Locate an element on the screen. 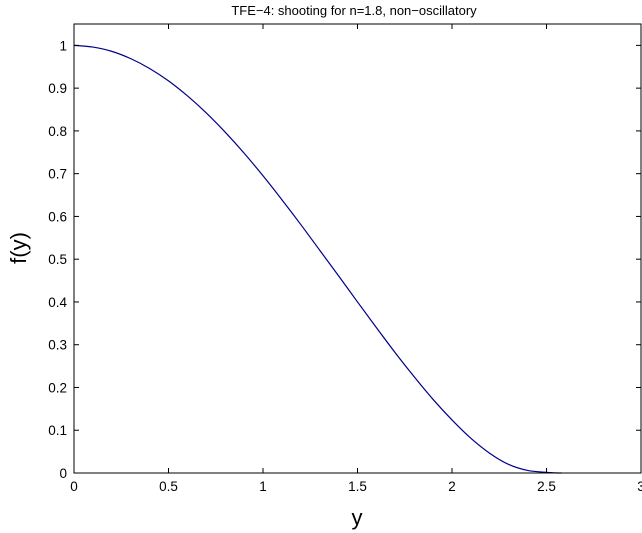 This screenshot has height=533, width=642. x-tick-label: 2.5 is located at coordinates (546, 486).